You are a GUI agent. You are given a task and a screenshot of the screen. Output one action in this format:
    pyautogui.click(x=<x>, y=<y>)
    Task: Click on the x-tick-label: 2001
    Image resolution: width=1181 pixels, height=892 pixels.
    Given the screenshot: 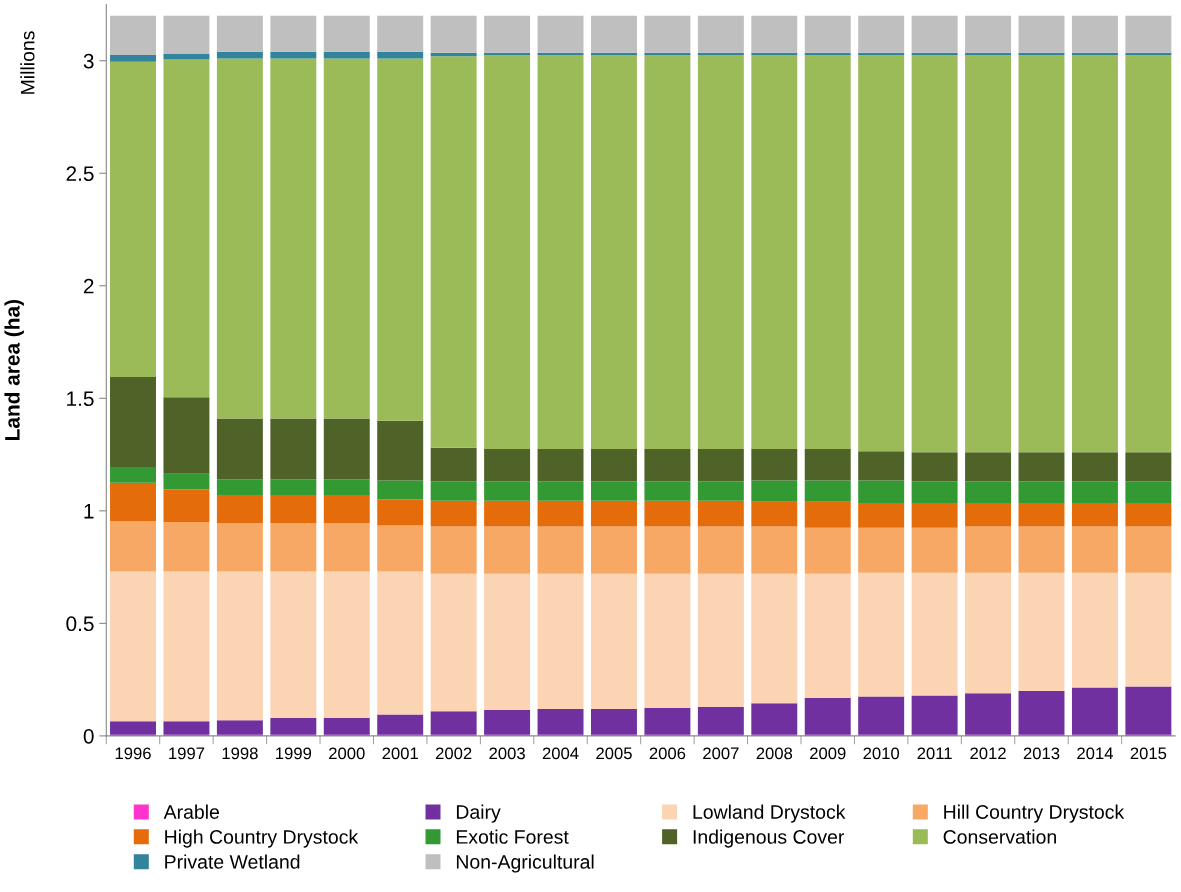 What is the action you would take?
    pyautogui.click(x=400, y=753)
    